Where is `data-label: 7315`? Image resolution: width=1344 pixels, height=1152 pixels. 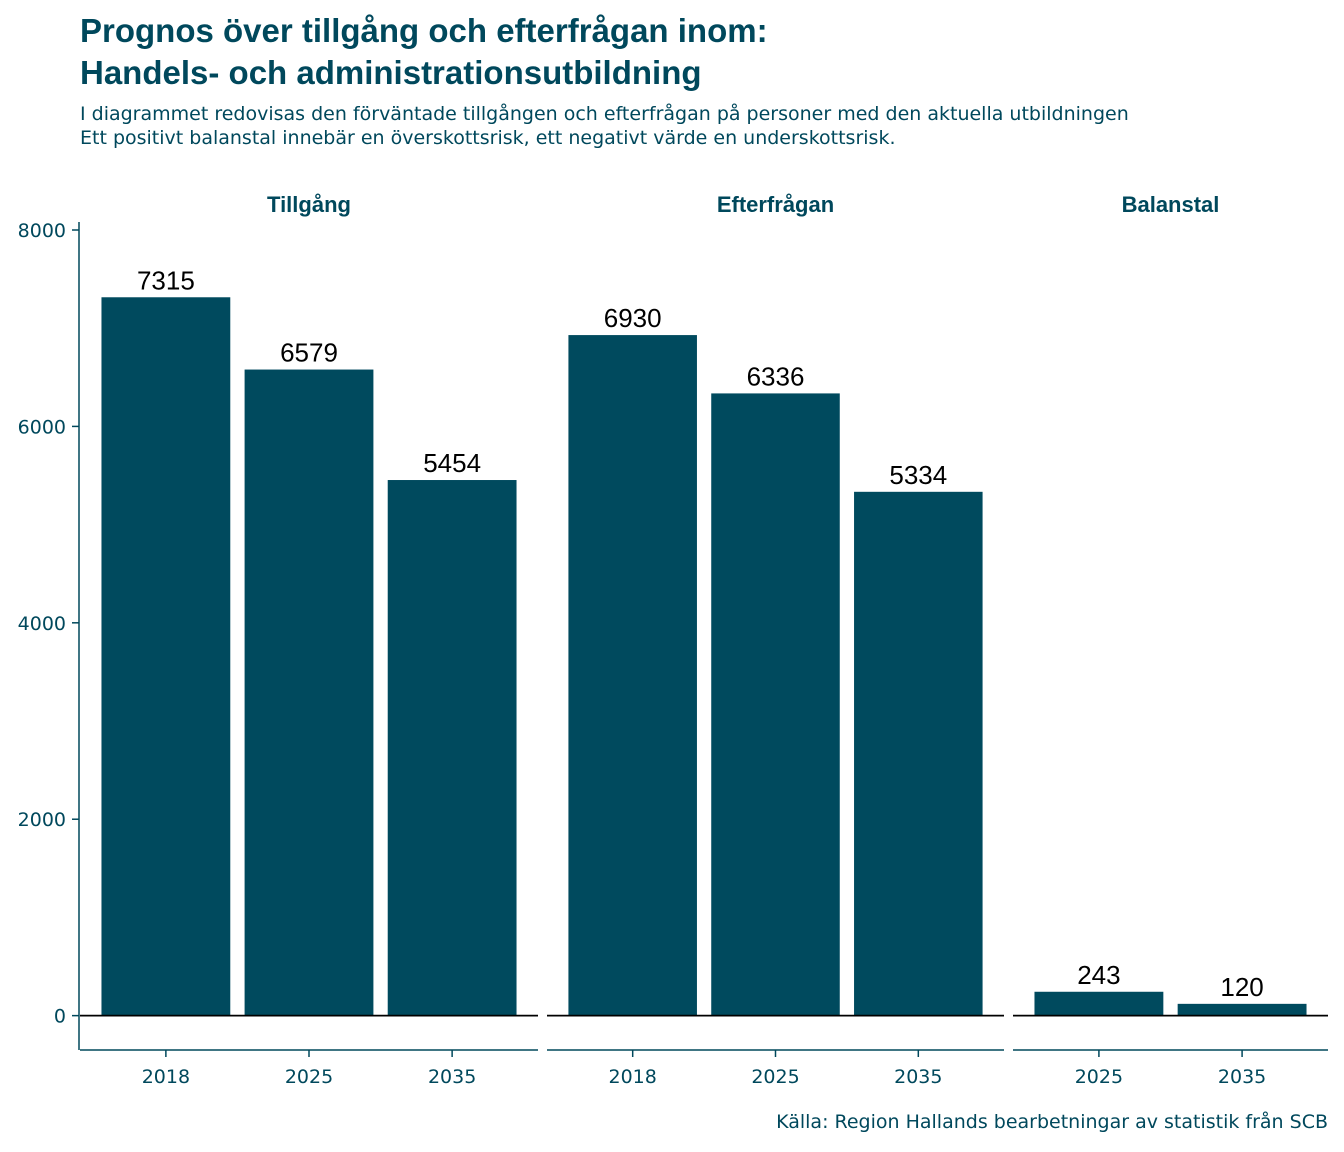
data-label: 7315 is located at coordinates (166, 280).